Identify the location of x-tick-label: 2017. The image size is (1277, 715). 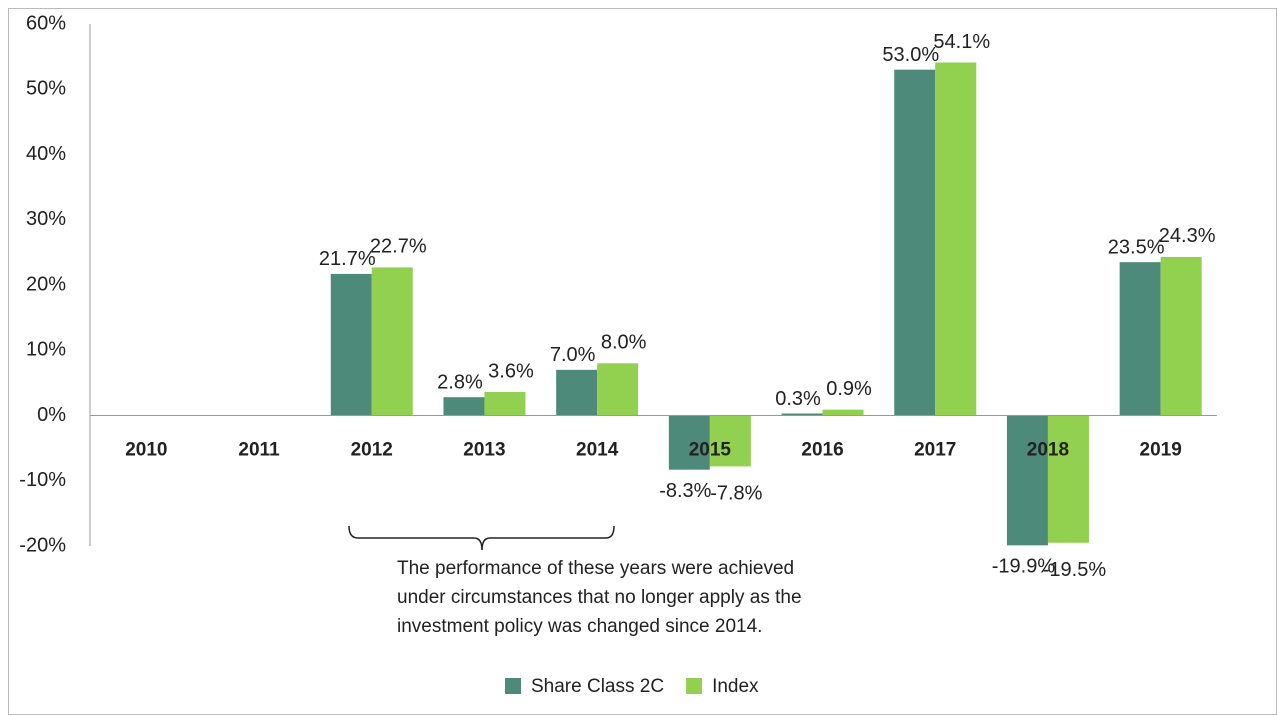
(935, 450).